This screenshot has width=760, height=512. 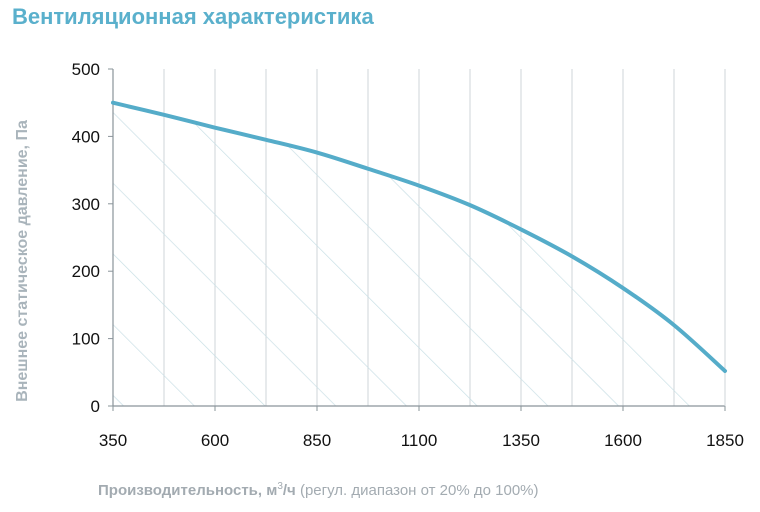 What do you see at coordinates (113, 440) in the screenshot?
I see `x-tick-label-350: 350` at bounding box center [113, 440].